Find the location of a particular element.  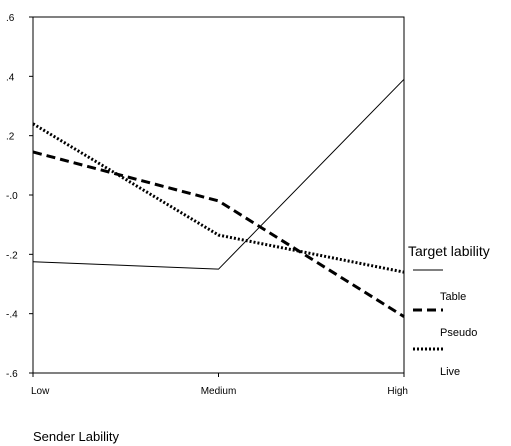

y-tick-label: -.2 is located at coordinates (12, 255).